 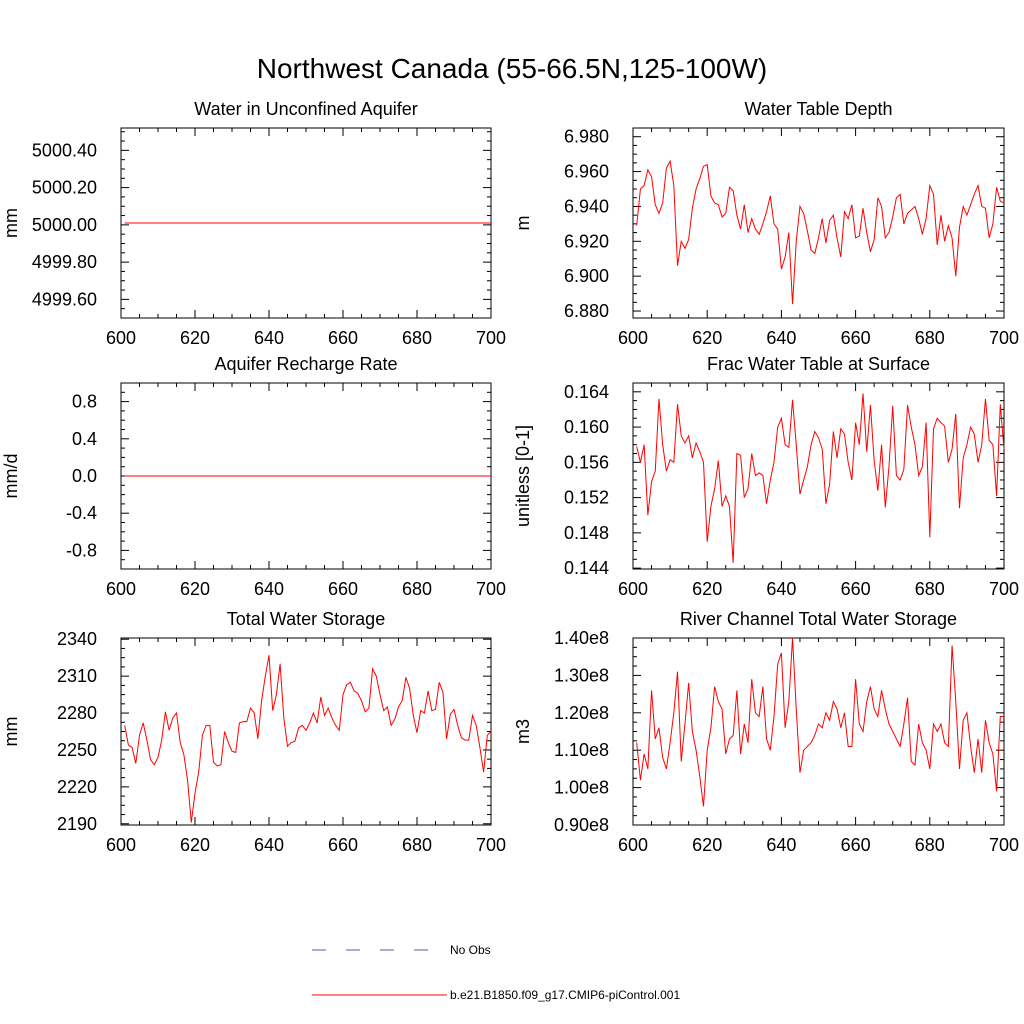 What do you see at coordinates (633, 845) in the screenshot?
I see `x-tick-label-river-channel-storage: 600` at bounding box center [633, 845].